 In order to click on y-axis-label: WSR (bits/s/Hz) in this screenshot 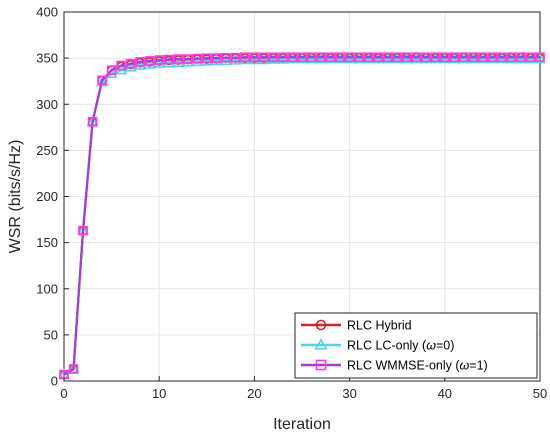, I will do `click(15, 197)`.